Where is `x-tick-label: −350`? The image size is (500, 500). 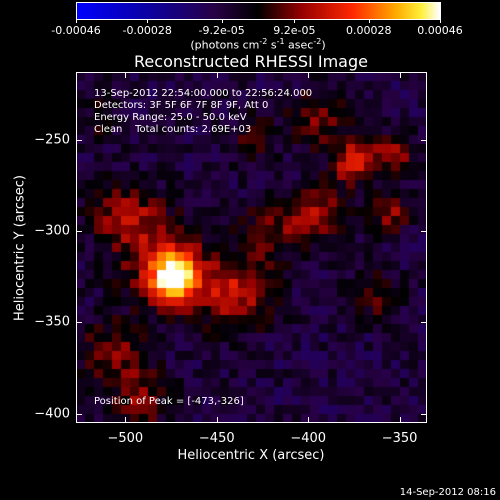
x-tick-label: −350 is located at coordinates (399, 438).